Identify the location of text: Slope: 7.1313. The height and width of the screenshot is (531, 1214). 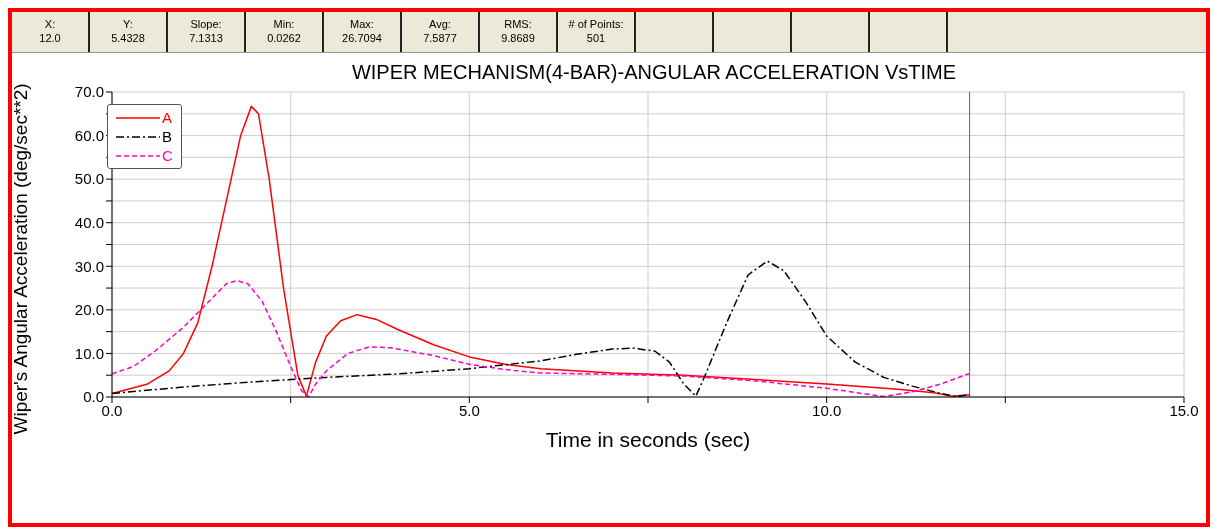
(207, 32).